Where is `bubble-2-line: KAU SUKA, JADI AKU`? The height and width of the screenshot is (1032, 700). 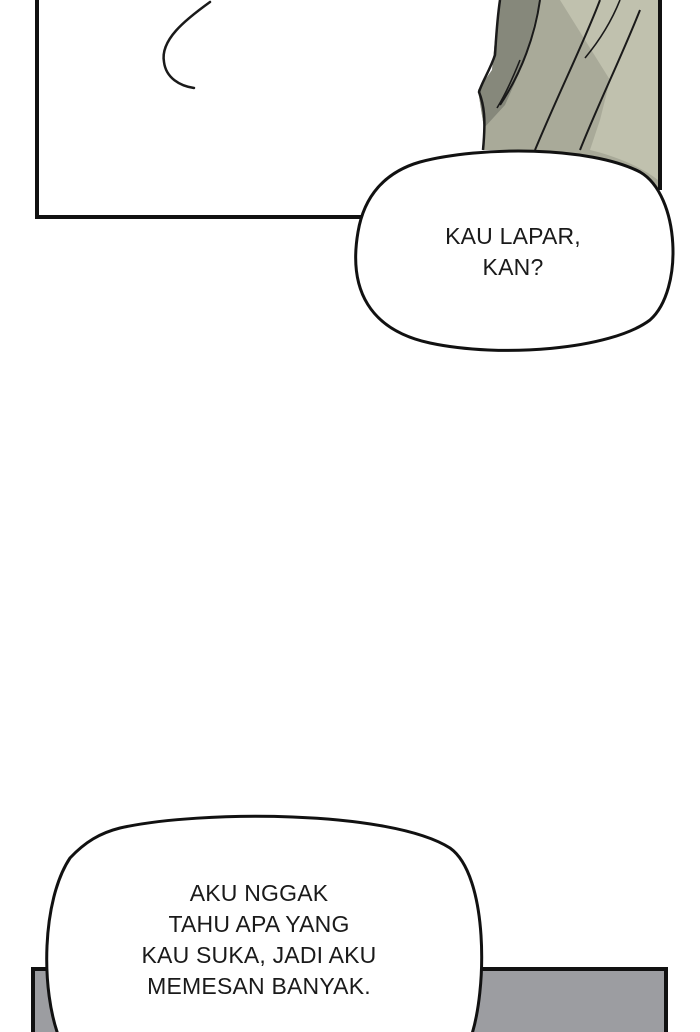
bubble-2-line: KAU SUKA, JADI AKU is located at coordinates (259, 955).